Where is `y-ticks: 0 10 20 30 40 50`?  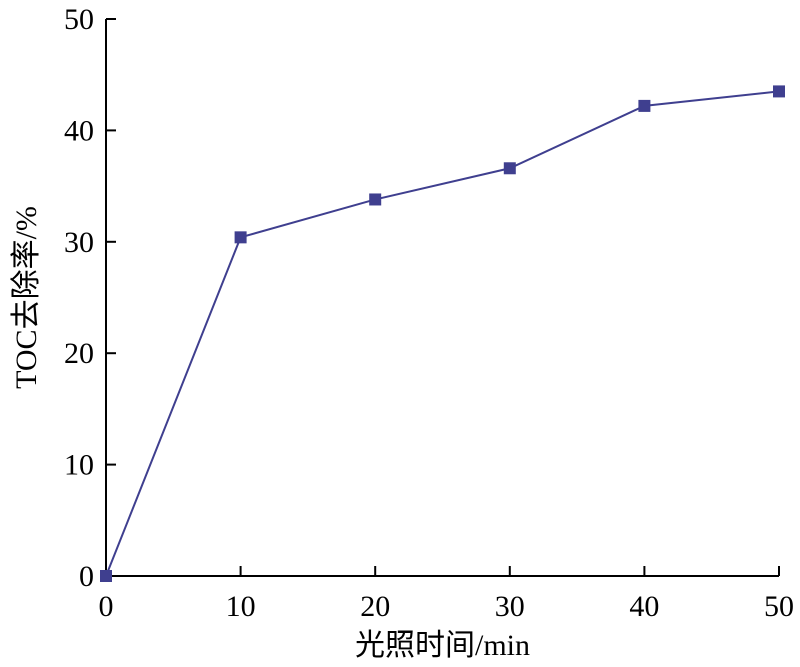 y-ticks: 0 10 20 30 40 50 is located at coordinates (90, 298).